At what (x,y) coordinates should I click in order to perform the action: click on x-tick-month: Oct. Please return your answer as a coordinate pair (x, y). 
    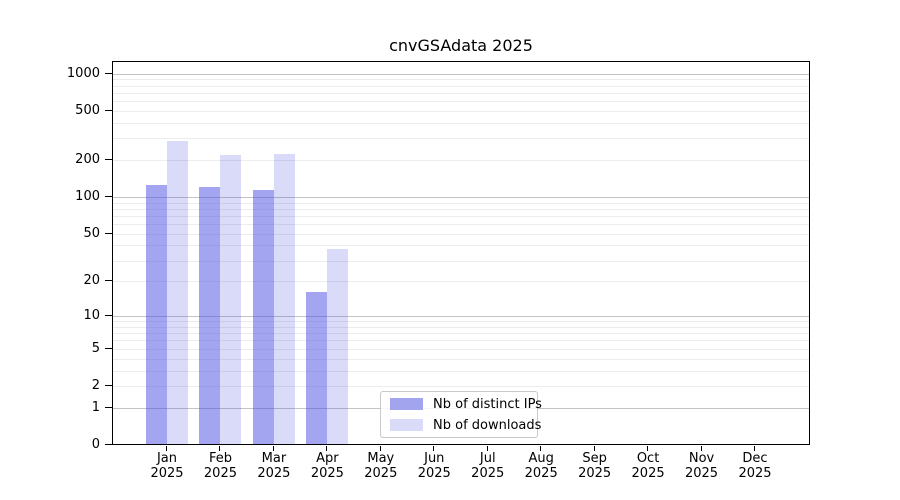
    Looking at the image, I should click on (648, 458).